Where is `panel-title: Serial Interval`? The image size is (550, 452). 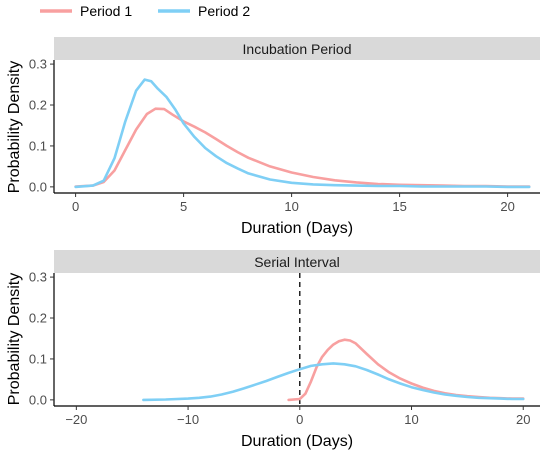
panel-title: Serial Interval is located at coordinates (297, 262).